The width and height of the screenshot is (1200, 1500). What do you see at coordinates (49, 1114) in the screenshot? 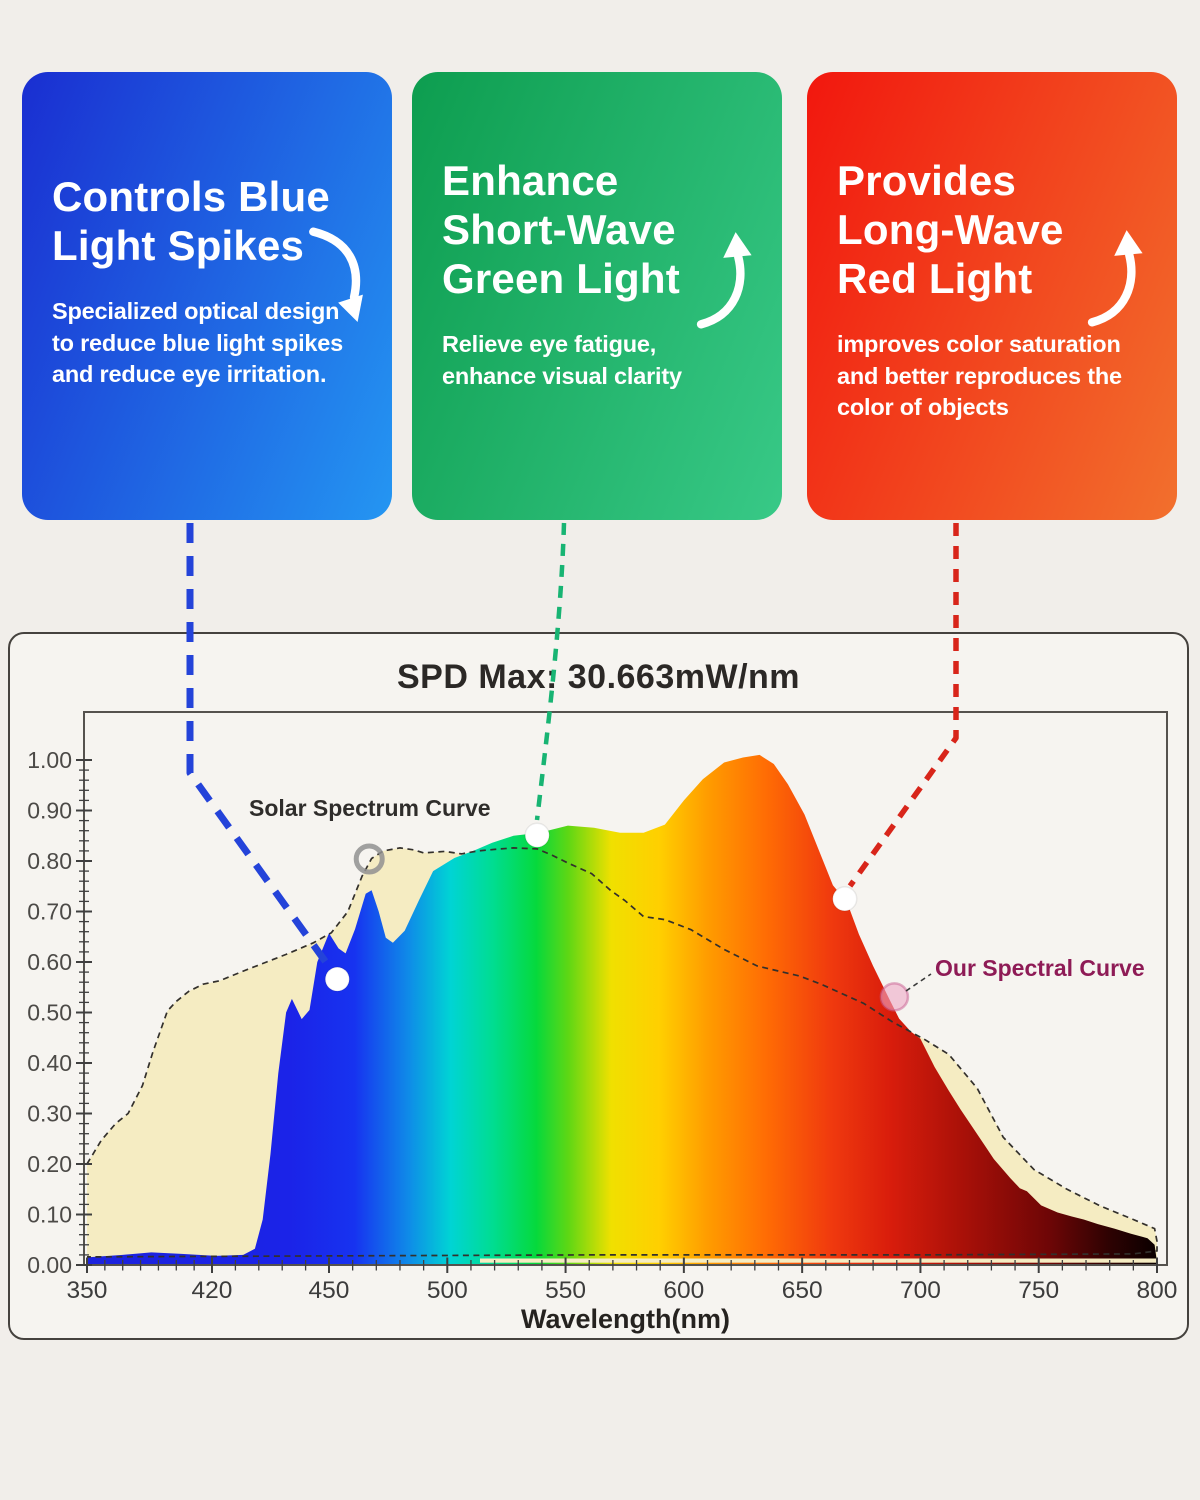
I see `y-tick-label: 0.30` at bounding box center [49, 1114].